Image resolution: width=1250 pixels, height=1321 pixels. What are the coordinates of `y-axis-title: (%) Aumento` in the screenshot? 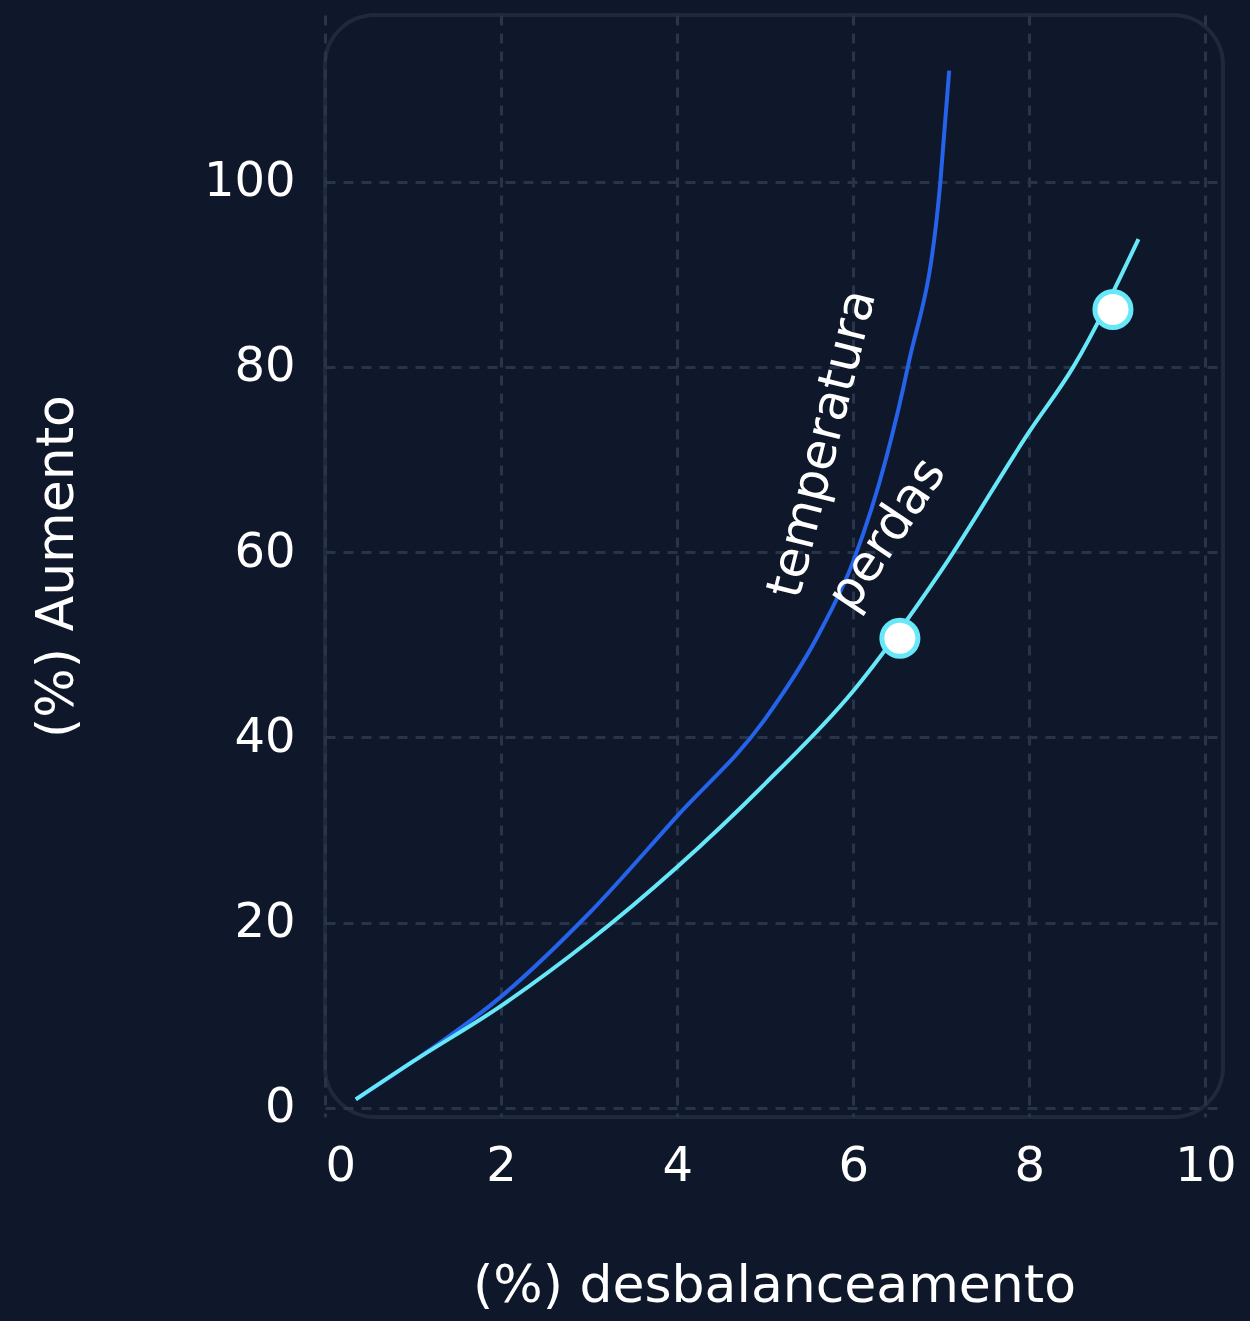 It's located at (54, 566).